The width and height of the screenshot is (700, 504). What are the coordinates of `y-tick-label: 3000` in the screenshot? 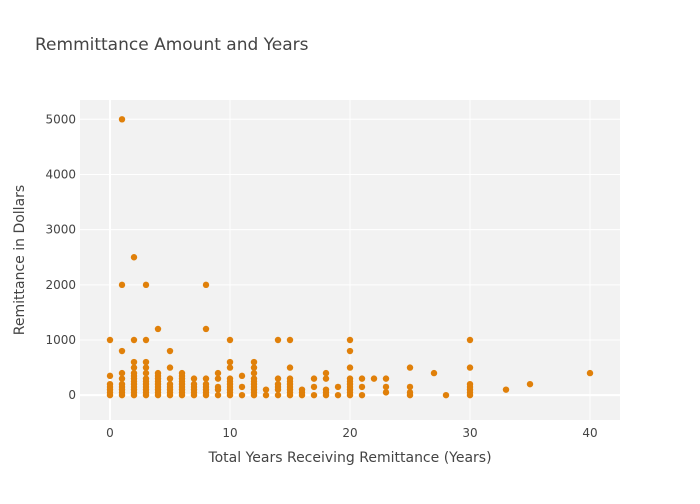 It's located at (60, 230).